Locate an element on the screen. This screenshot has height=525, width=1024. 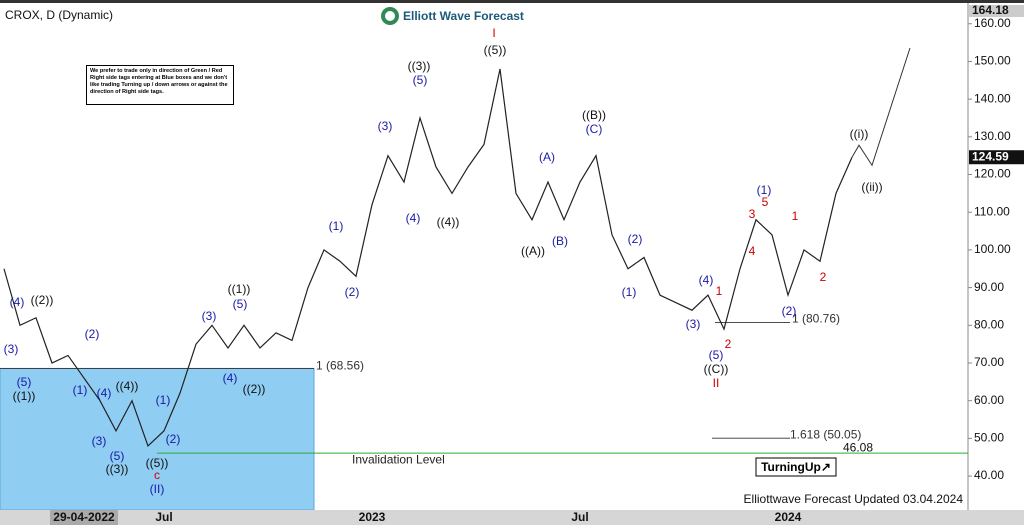
y-tick-label: 100.00 is located at coordinates (992, 249).